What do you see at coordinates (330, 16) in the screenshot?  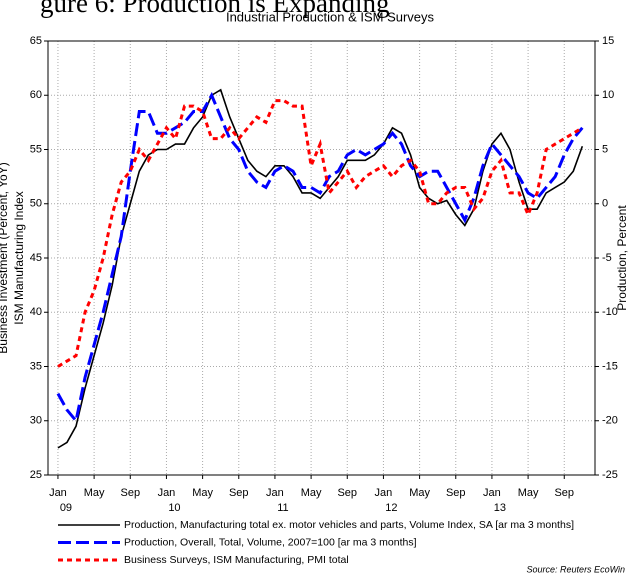 I see `chart-subtitle: Industrial Production & ISM Surveys` at bounding box center [330, 16].